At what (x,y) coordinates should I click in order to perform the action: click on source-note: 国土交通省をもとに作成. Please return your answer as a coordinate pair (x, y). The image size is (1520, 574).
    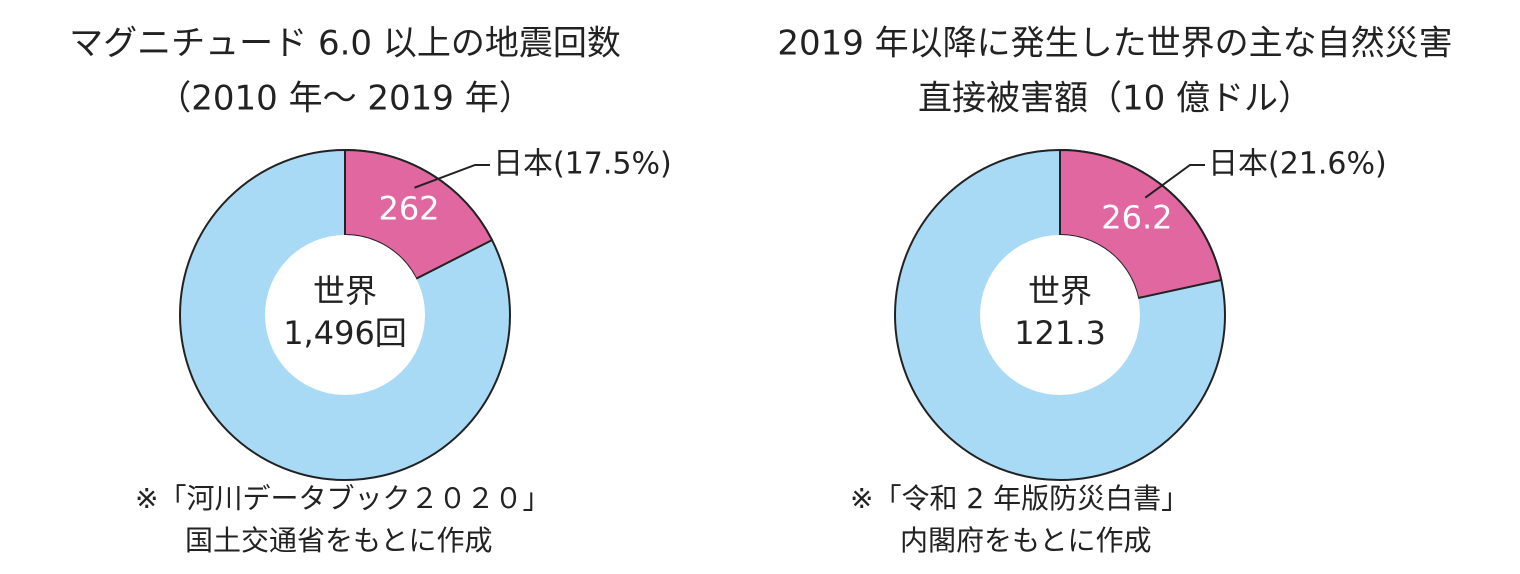
    Looking at the image, I should click on (338, 540).